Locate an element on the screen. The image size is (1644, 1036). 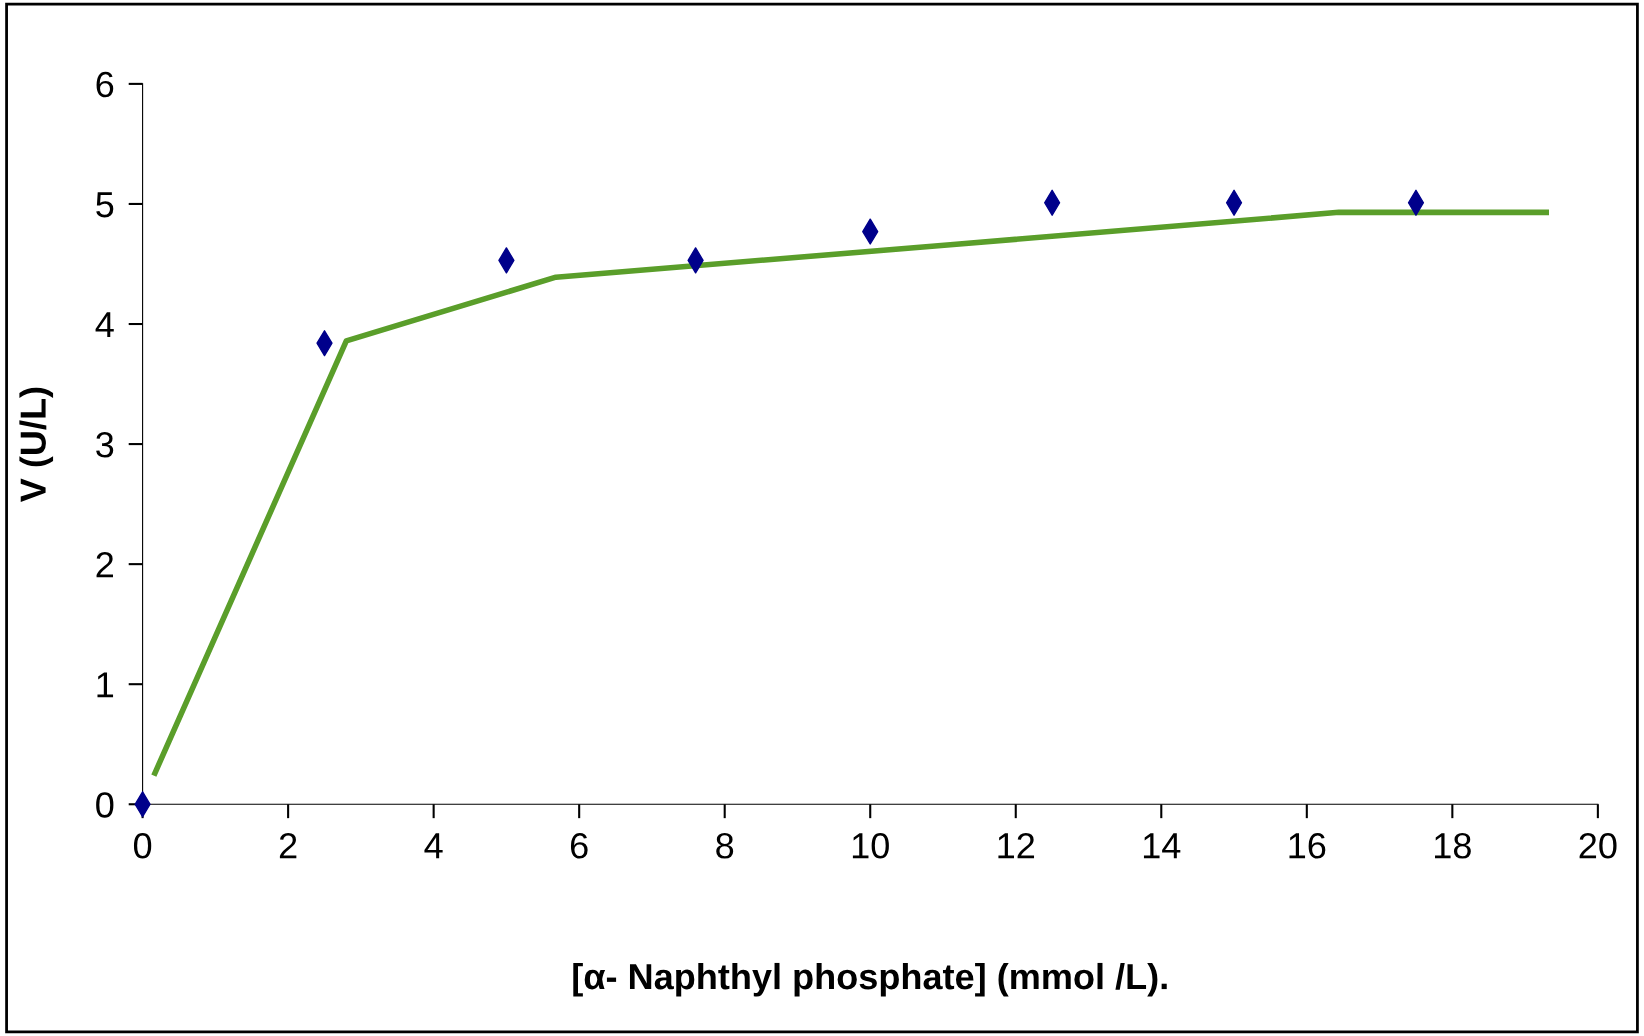
x-tick-label: 14 is located at coordinates (1162, 846).